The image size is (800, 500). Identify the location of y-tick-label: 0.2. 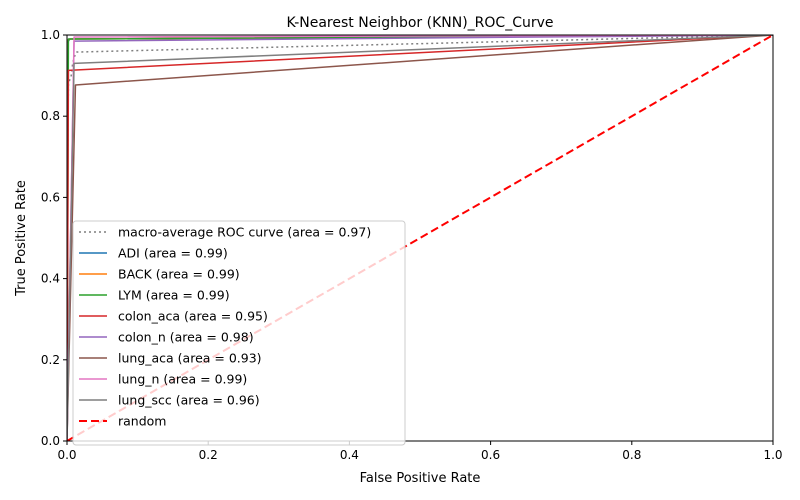
(50, 360).